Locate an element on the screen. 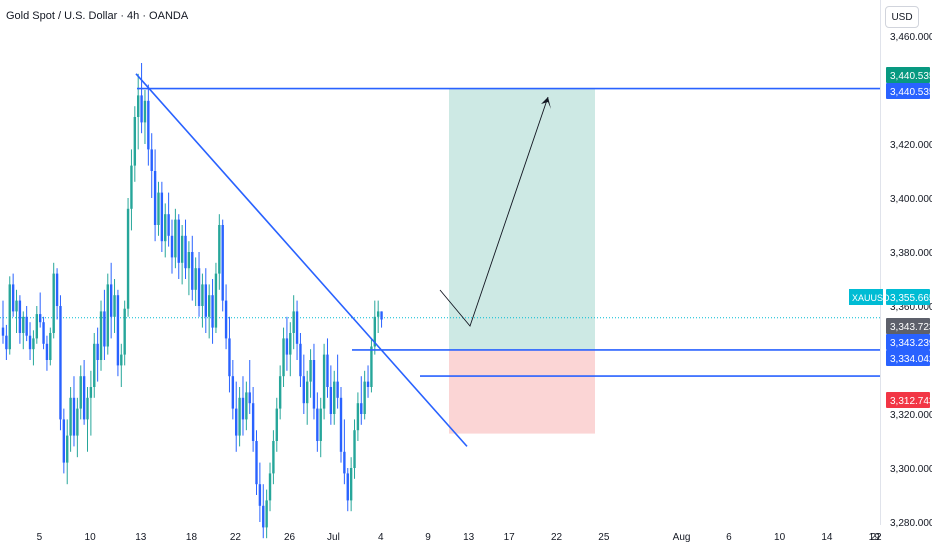 This screenshot has height=550, width=932. target-zone is located at coordinates (522, 219).